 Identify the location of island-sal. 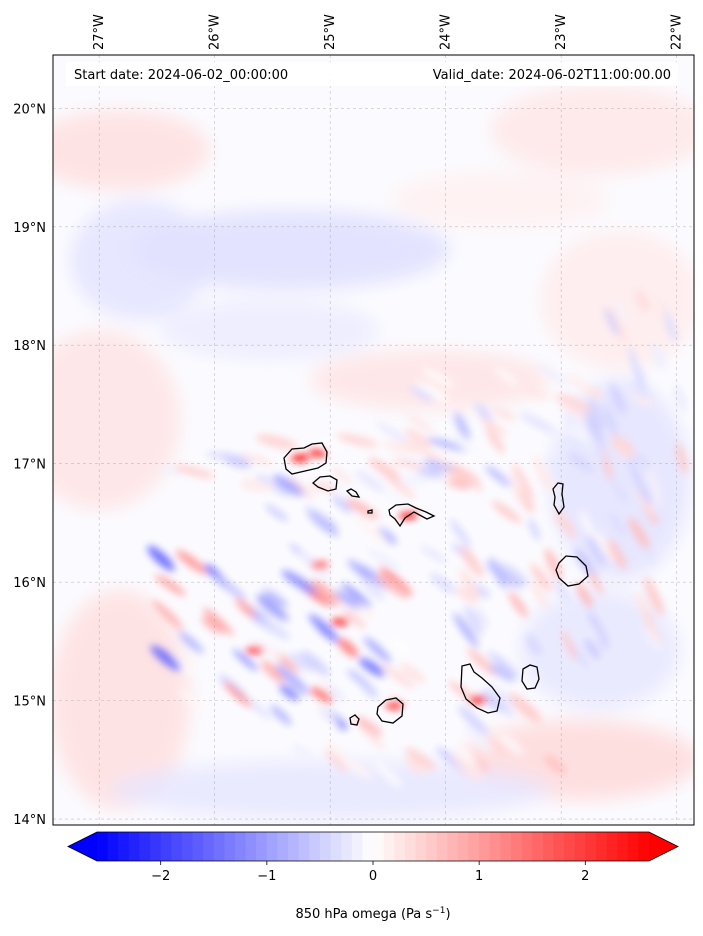
(558, 499).